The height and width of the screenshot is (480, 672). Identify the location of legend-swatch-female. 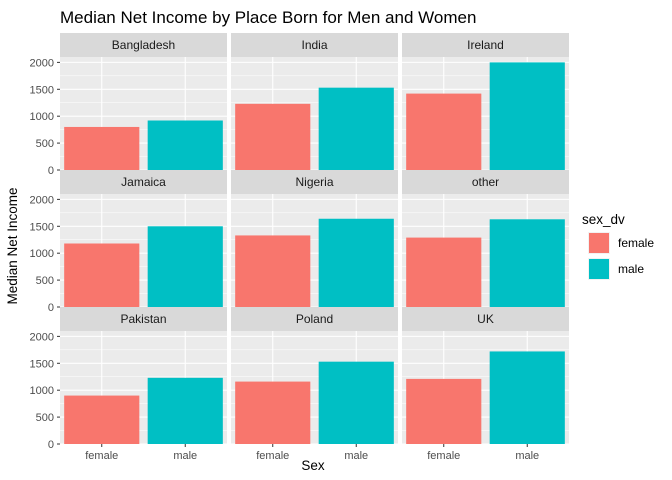
(599, 243).